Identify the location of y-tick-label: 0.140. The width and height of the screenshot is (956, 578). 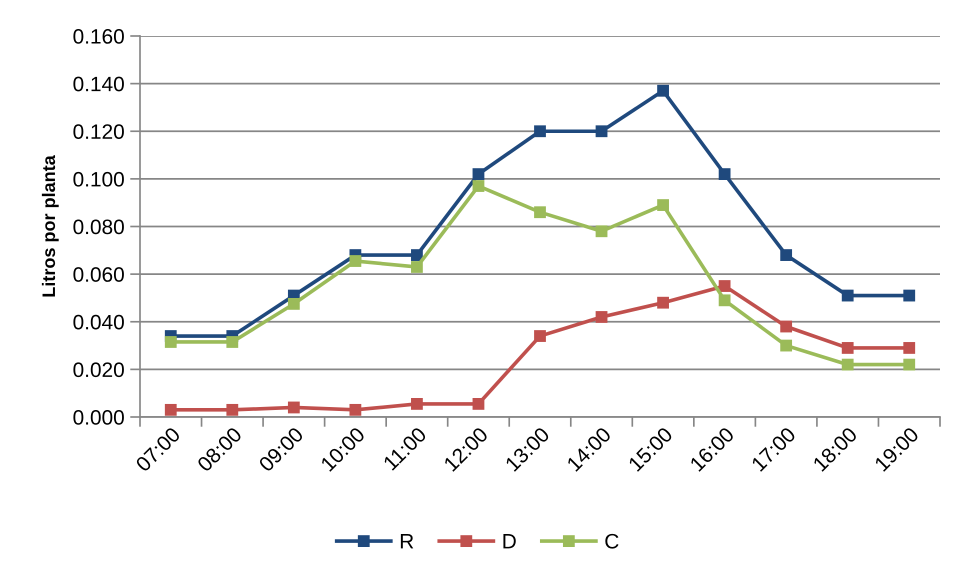
(98, 84).